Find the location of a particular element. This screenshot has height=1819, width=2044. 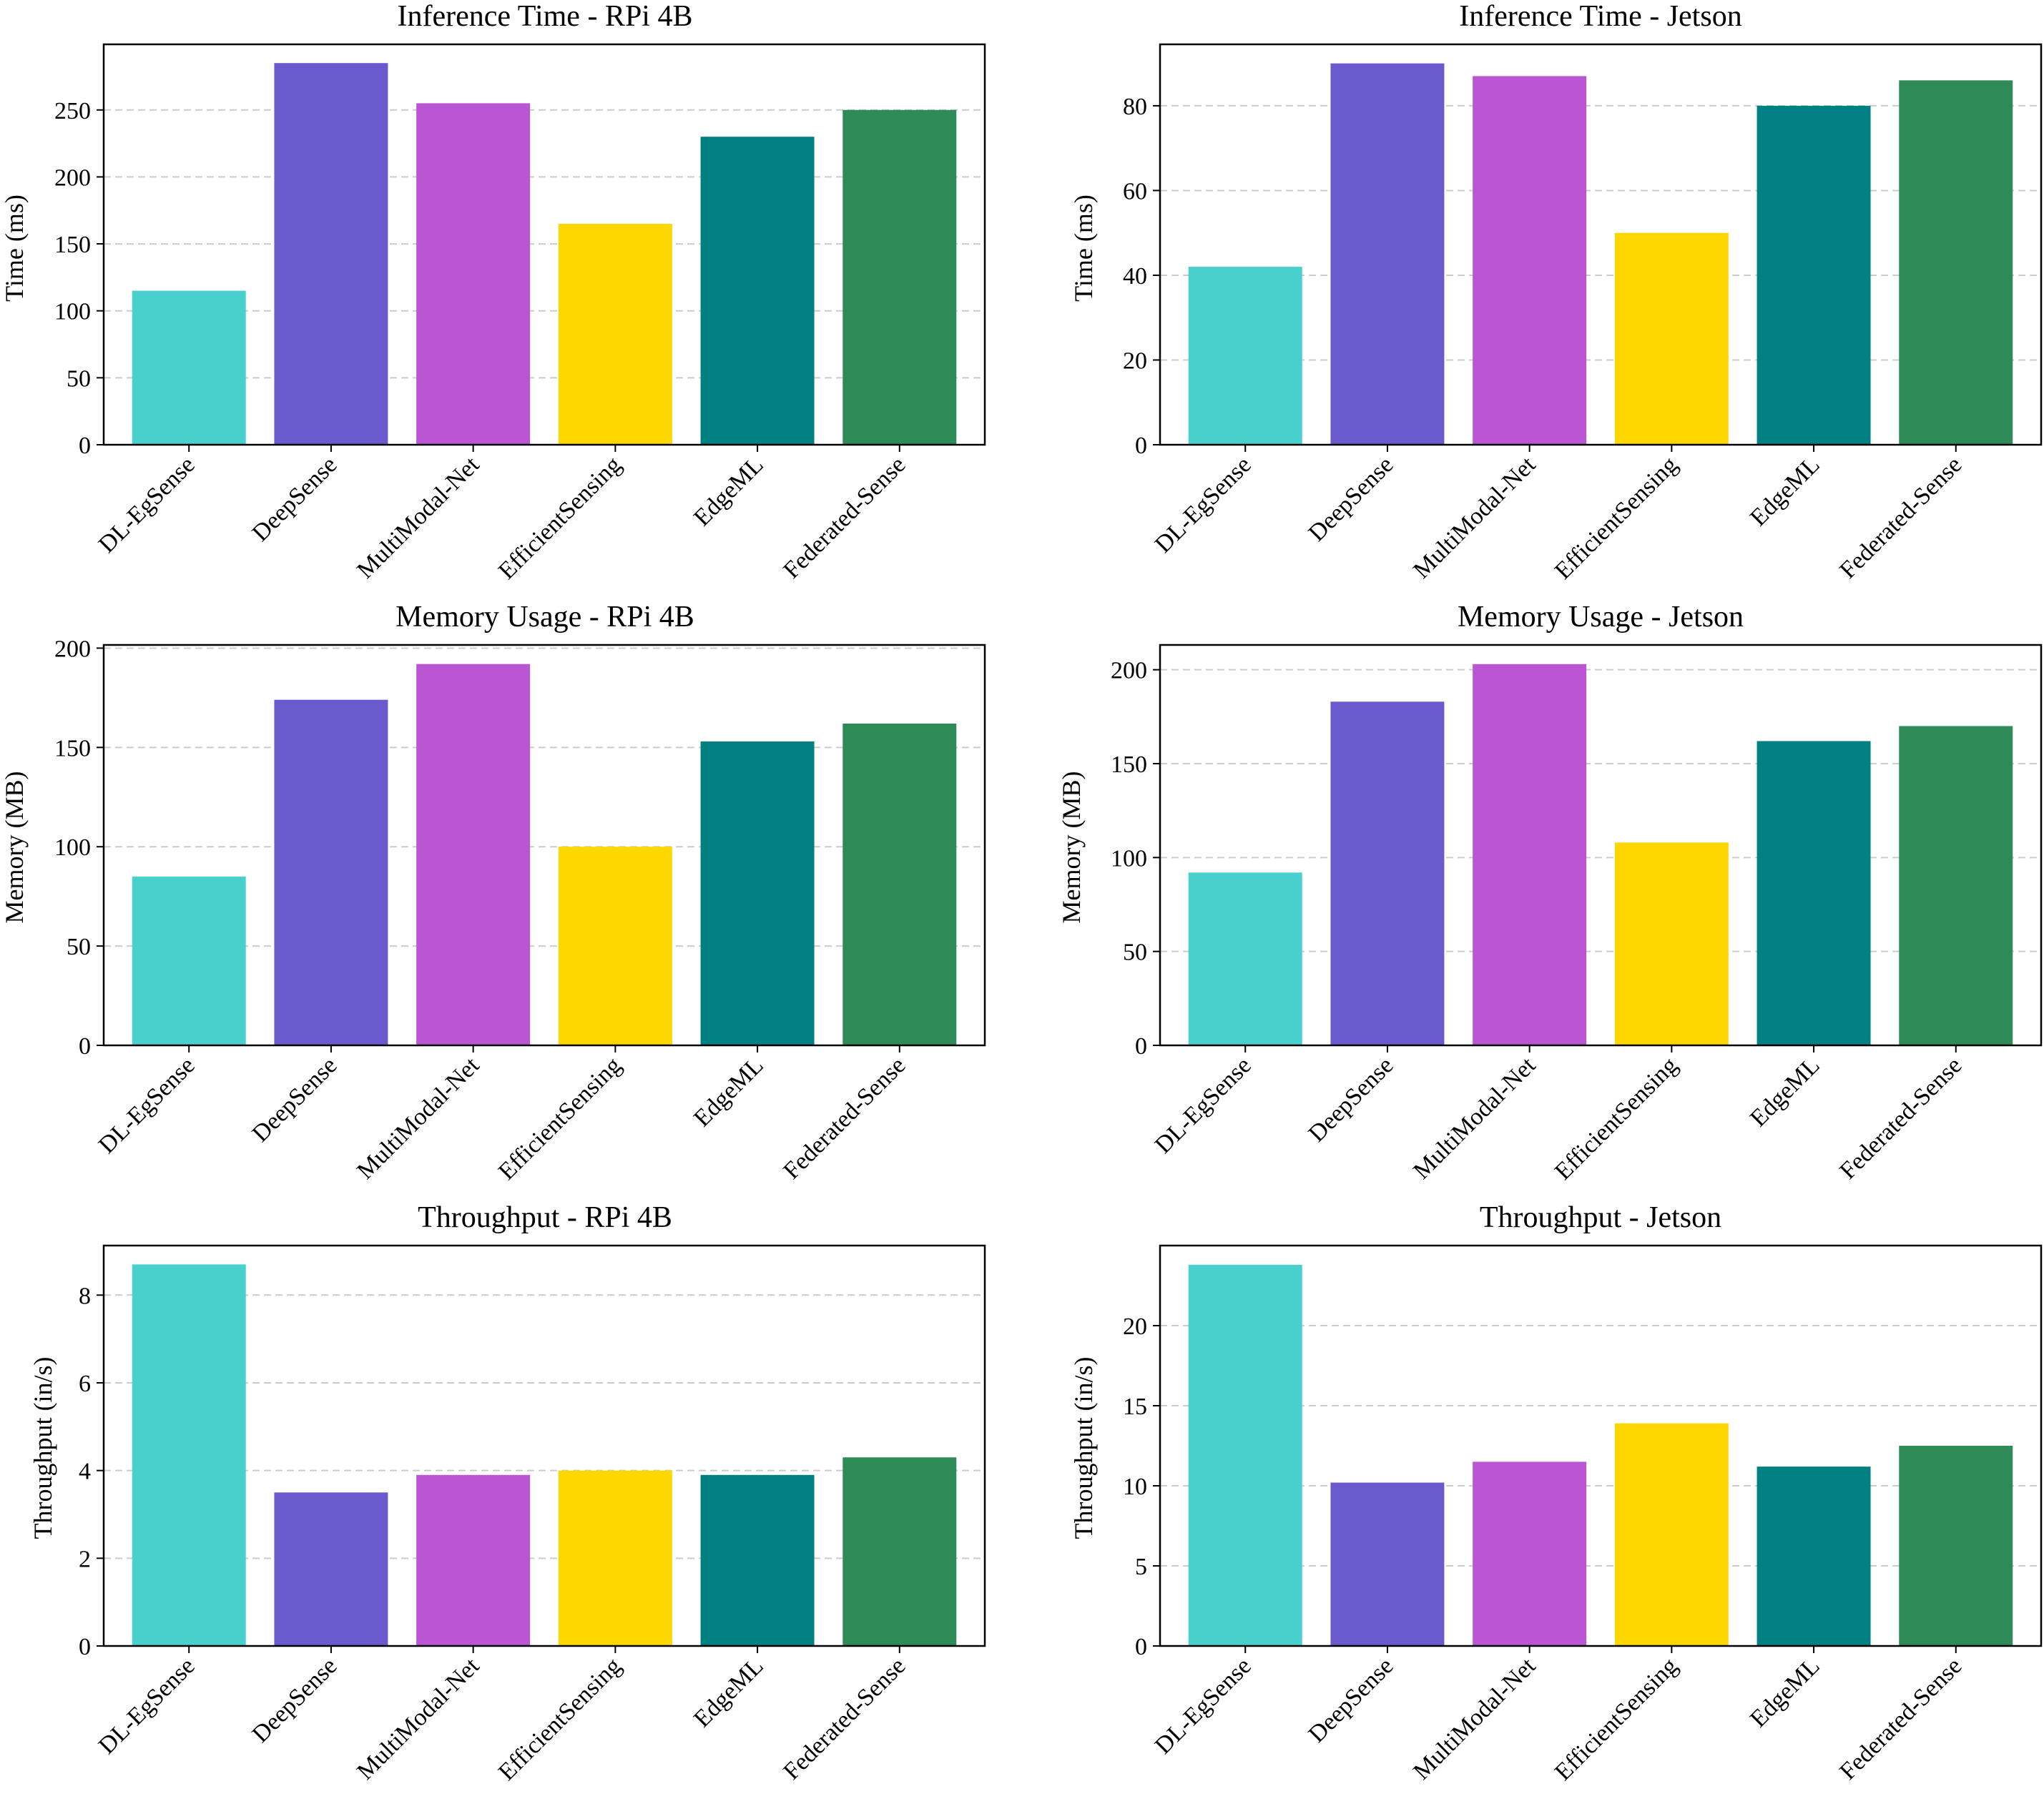

y-tick-label: 8 is located at coordinates (85, 1296).